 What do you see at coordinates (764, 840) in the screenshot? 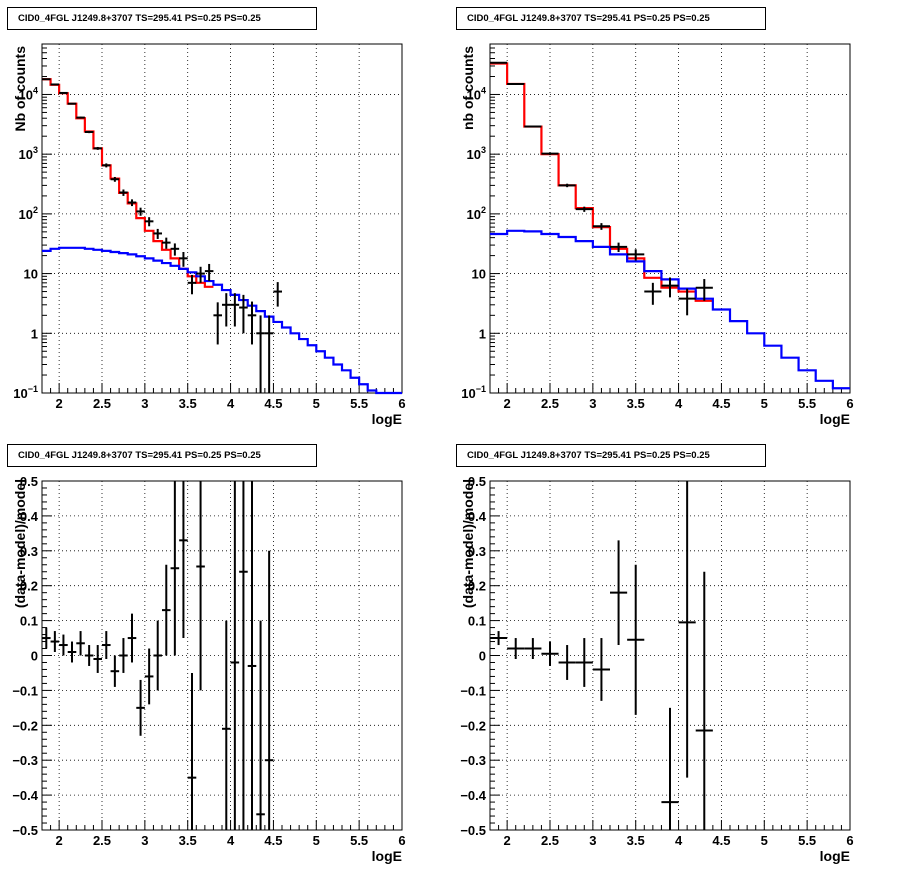
I see `x-tick-label: 5` at bounding box center [764, 840].